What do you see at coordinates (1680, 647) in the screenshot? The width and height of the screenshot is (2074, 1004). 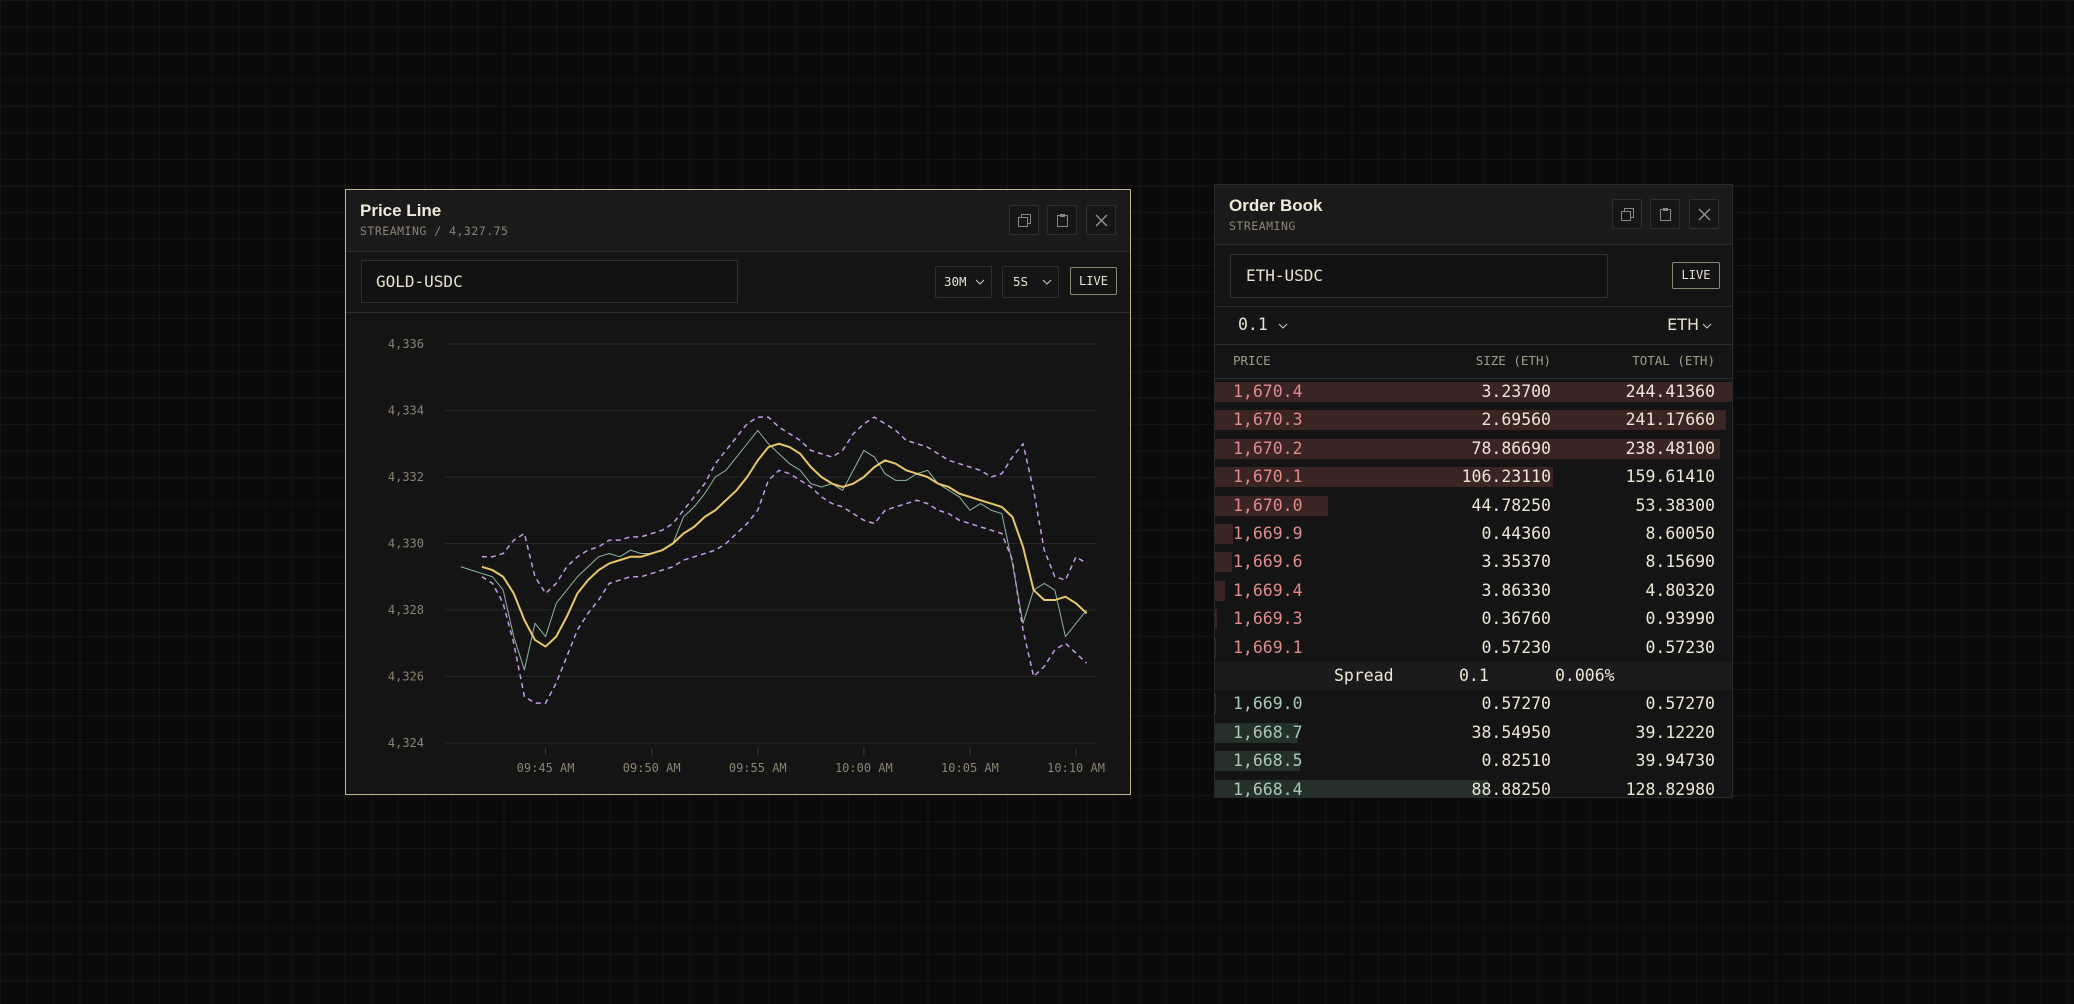 I see `total: 0.57230` at bounding box center [1680, 647].